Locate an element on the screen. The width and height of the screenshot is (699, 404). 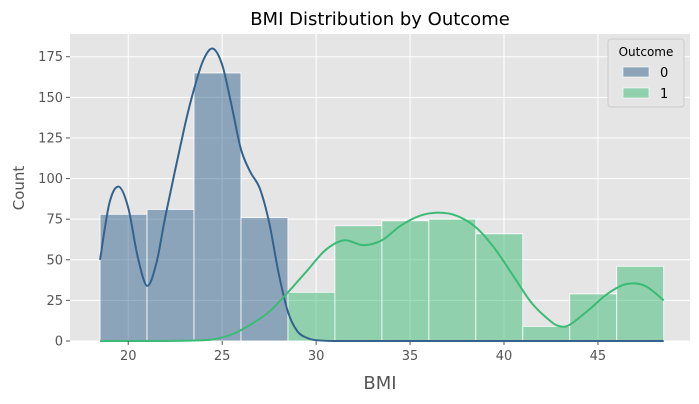
y-tick-label: 175 is located at coordinates (50, 57).